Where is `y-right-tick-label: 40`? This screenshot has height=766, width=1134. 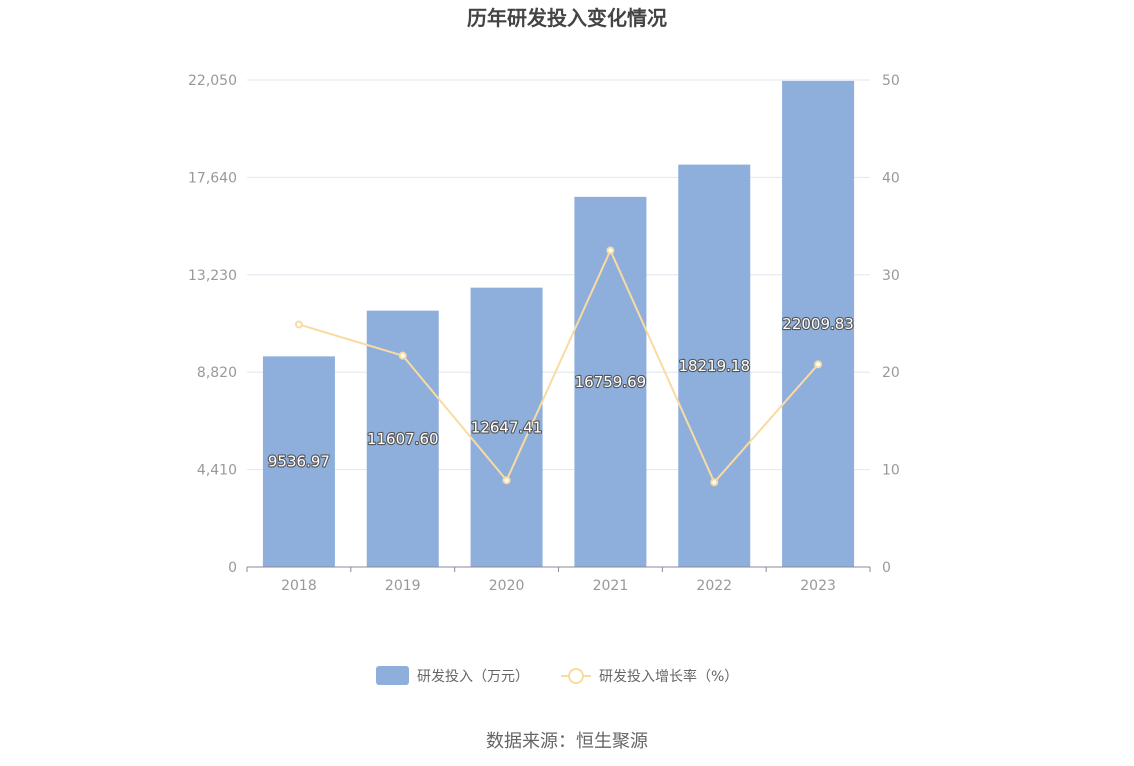
y-right-tick-label: 40 is located at coordinates (891, 178).